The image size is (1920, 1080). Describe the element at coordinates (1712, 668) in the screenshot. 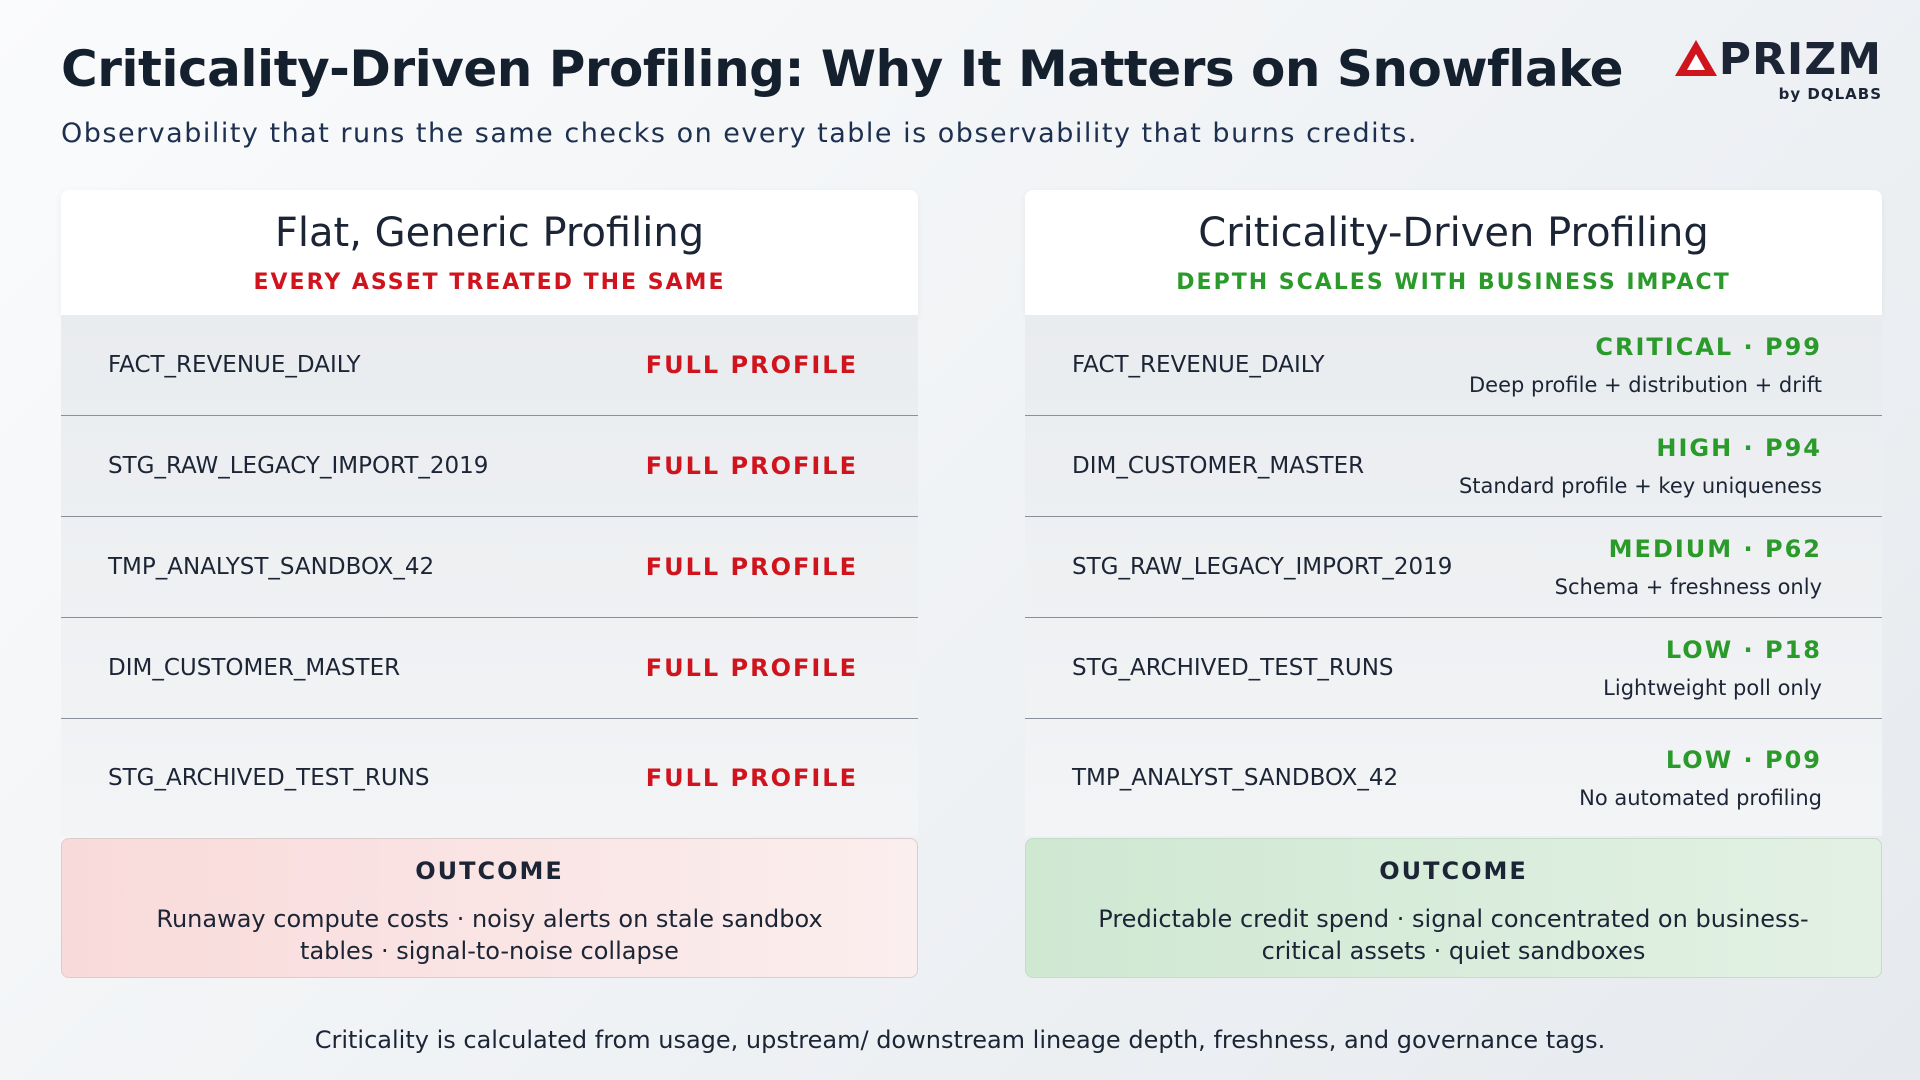

I see `criticality: LOW · P18 Lightweight poll only` at that location.